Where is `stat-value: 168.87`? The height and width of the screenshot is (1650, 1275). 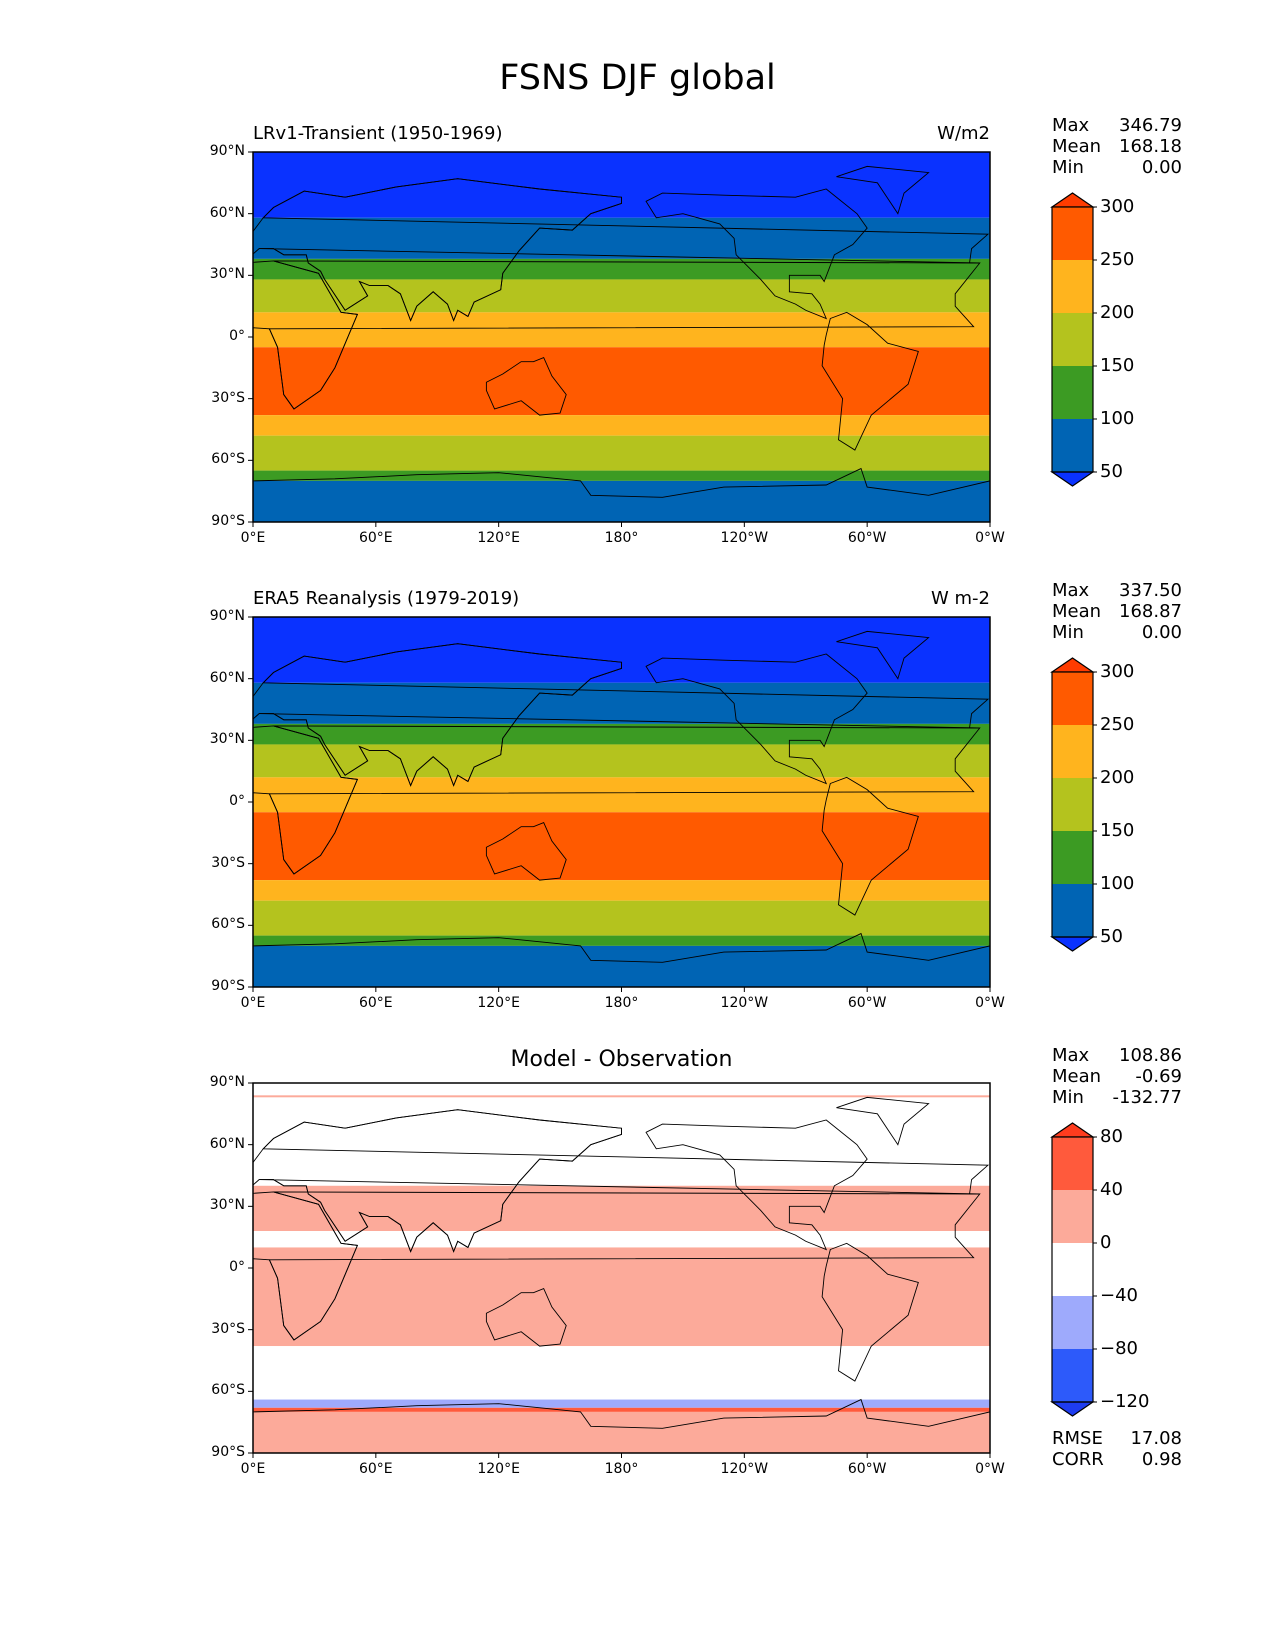 stat-value: 168.87 is located at coordinates (1150, 611).